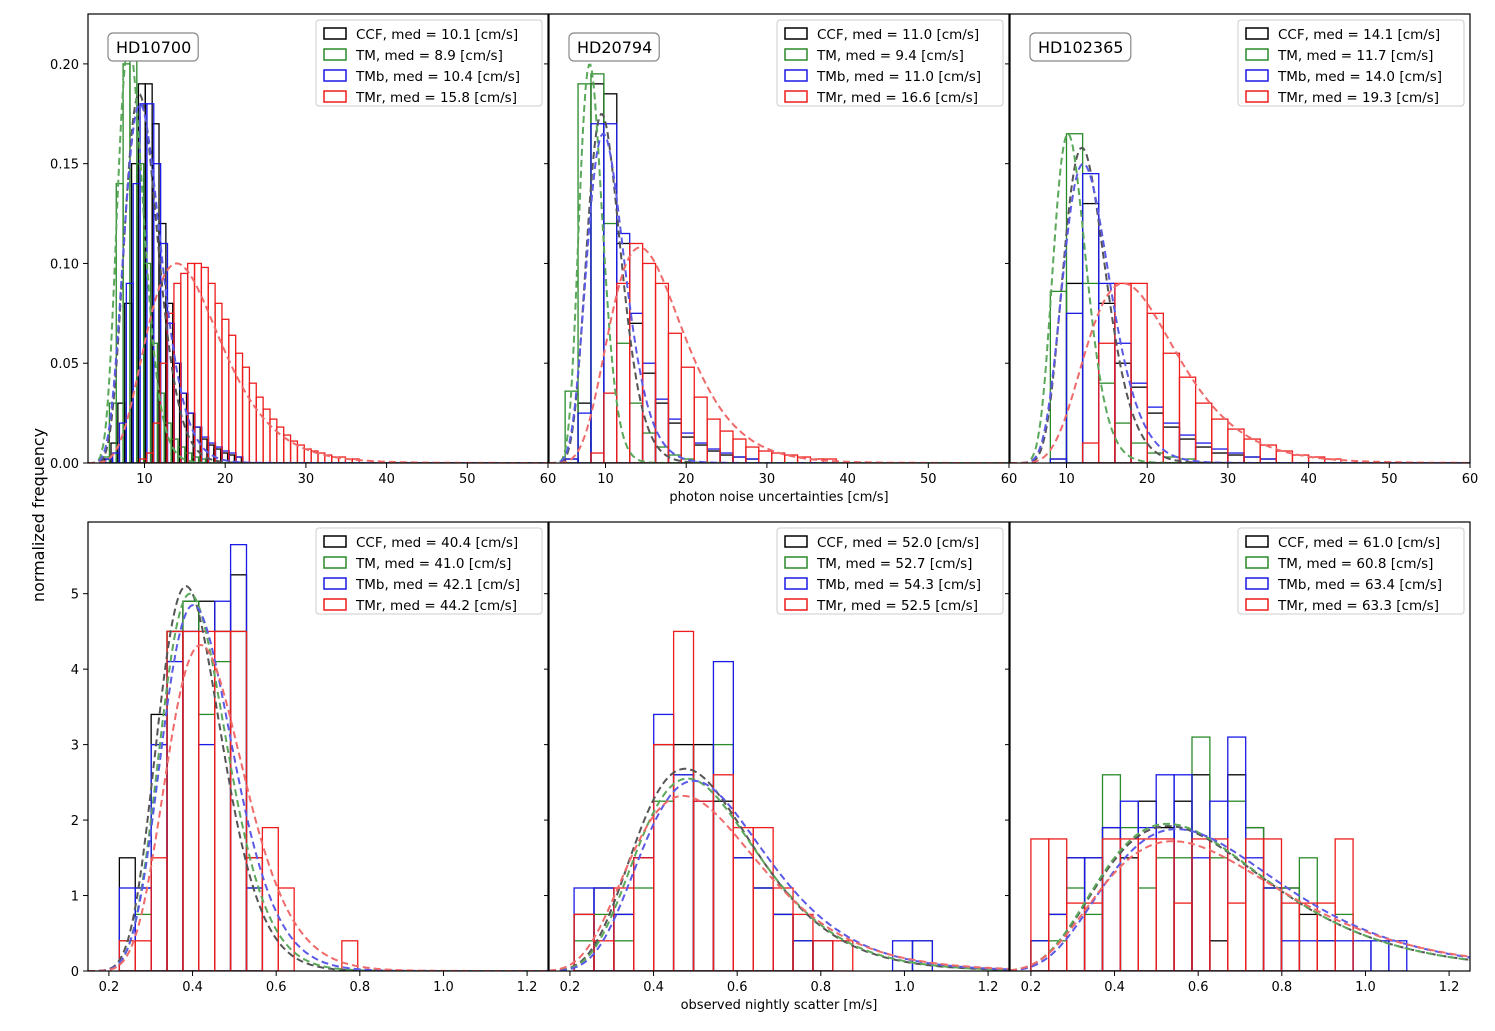 The image size is (1495, 1031). Describe the element at coordinates (1009, 479) in the screenshot. I see `x-tick-label: 60` at that location.